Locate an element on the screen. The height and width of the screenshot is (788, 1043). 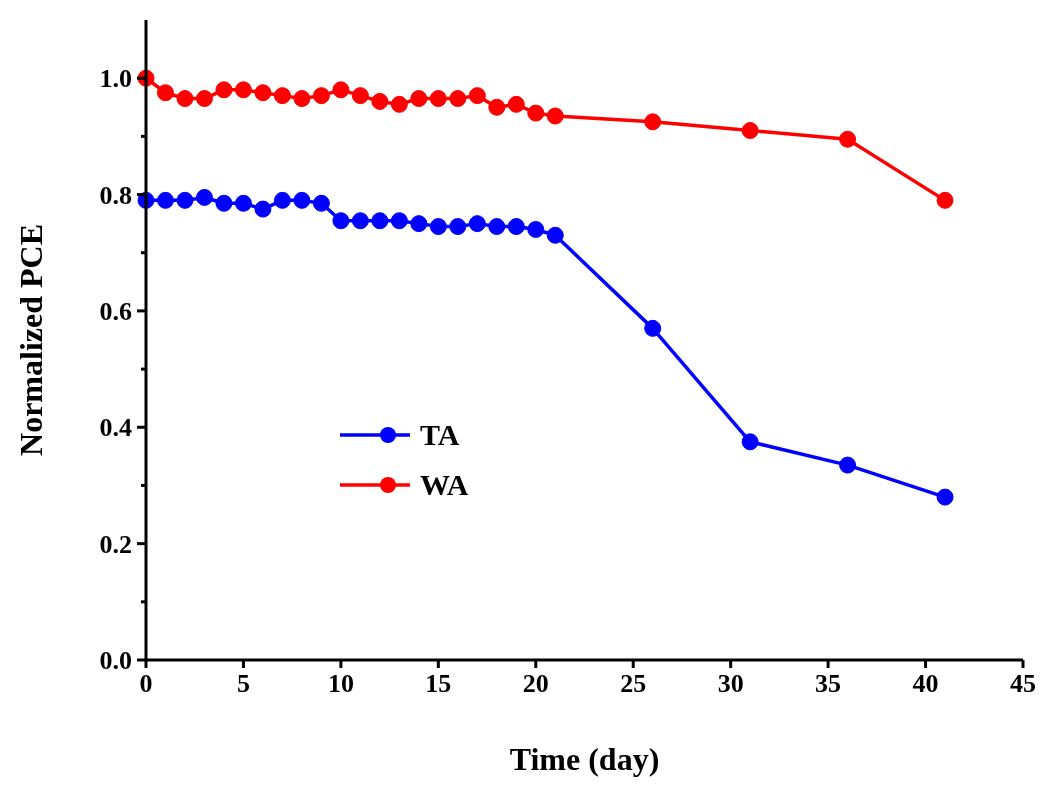
legend-label: WA is located at coordinates (444, 484).